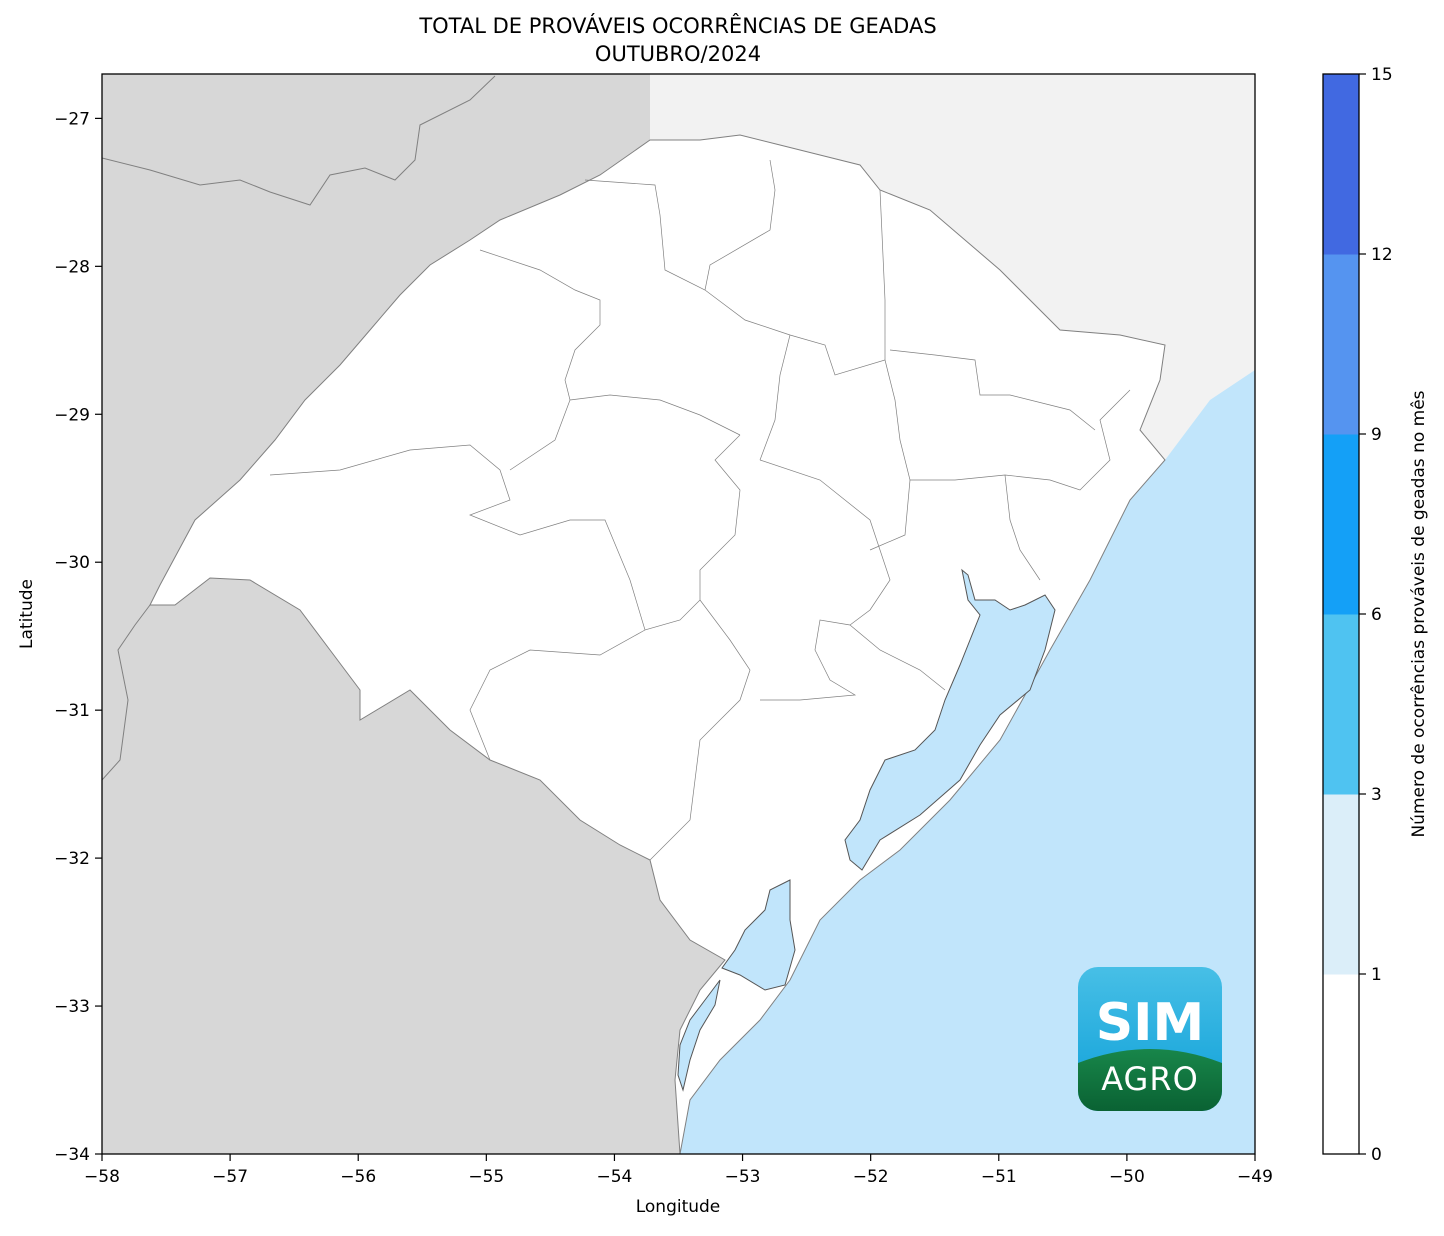 This screenshot has width=1444, height=1236. What do you see at coordinates (102, 1177) in the screenshot?
I see `x-tick-label: −58` at bounding box center [102, 1177].